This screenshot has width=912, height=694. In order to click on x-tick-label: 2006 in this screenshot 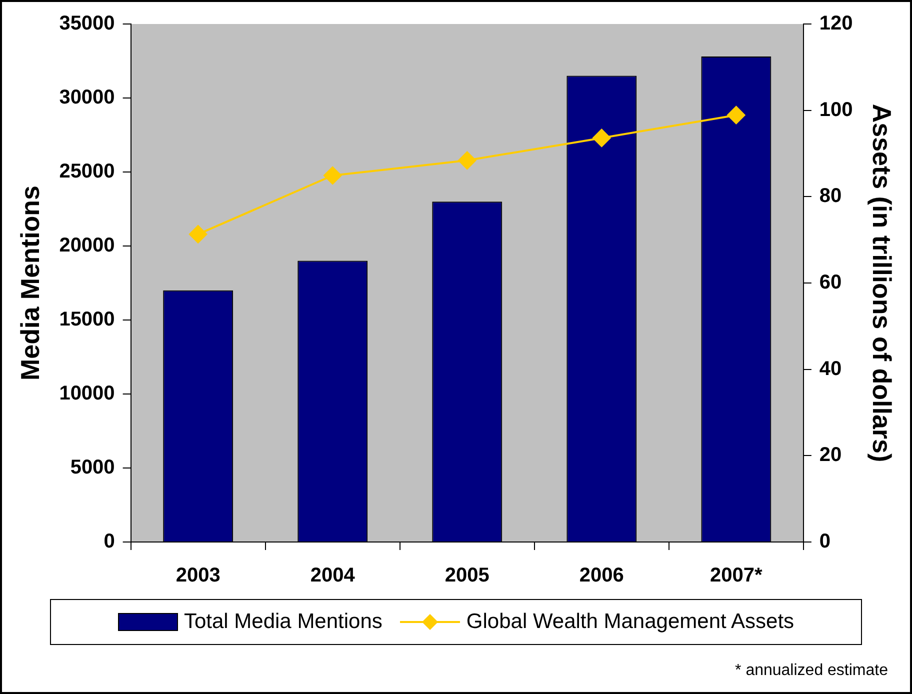, I will do `click(601, 575)`.